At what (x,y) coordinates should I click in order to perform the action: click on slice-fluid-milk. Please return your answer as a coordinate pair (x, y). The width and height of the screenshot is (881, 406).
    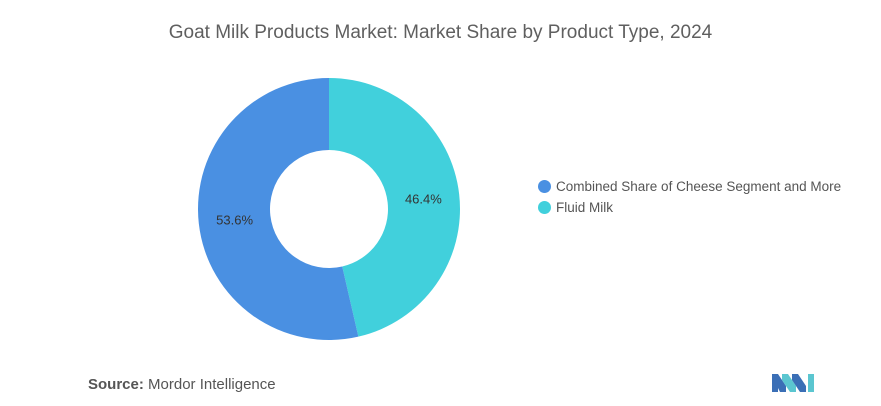
    Looking at the image, I should click on (395, 207).